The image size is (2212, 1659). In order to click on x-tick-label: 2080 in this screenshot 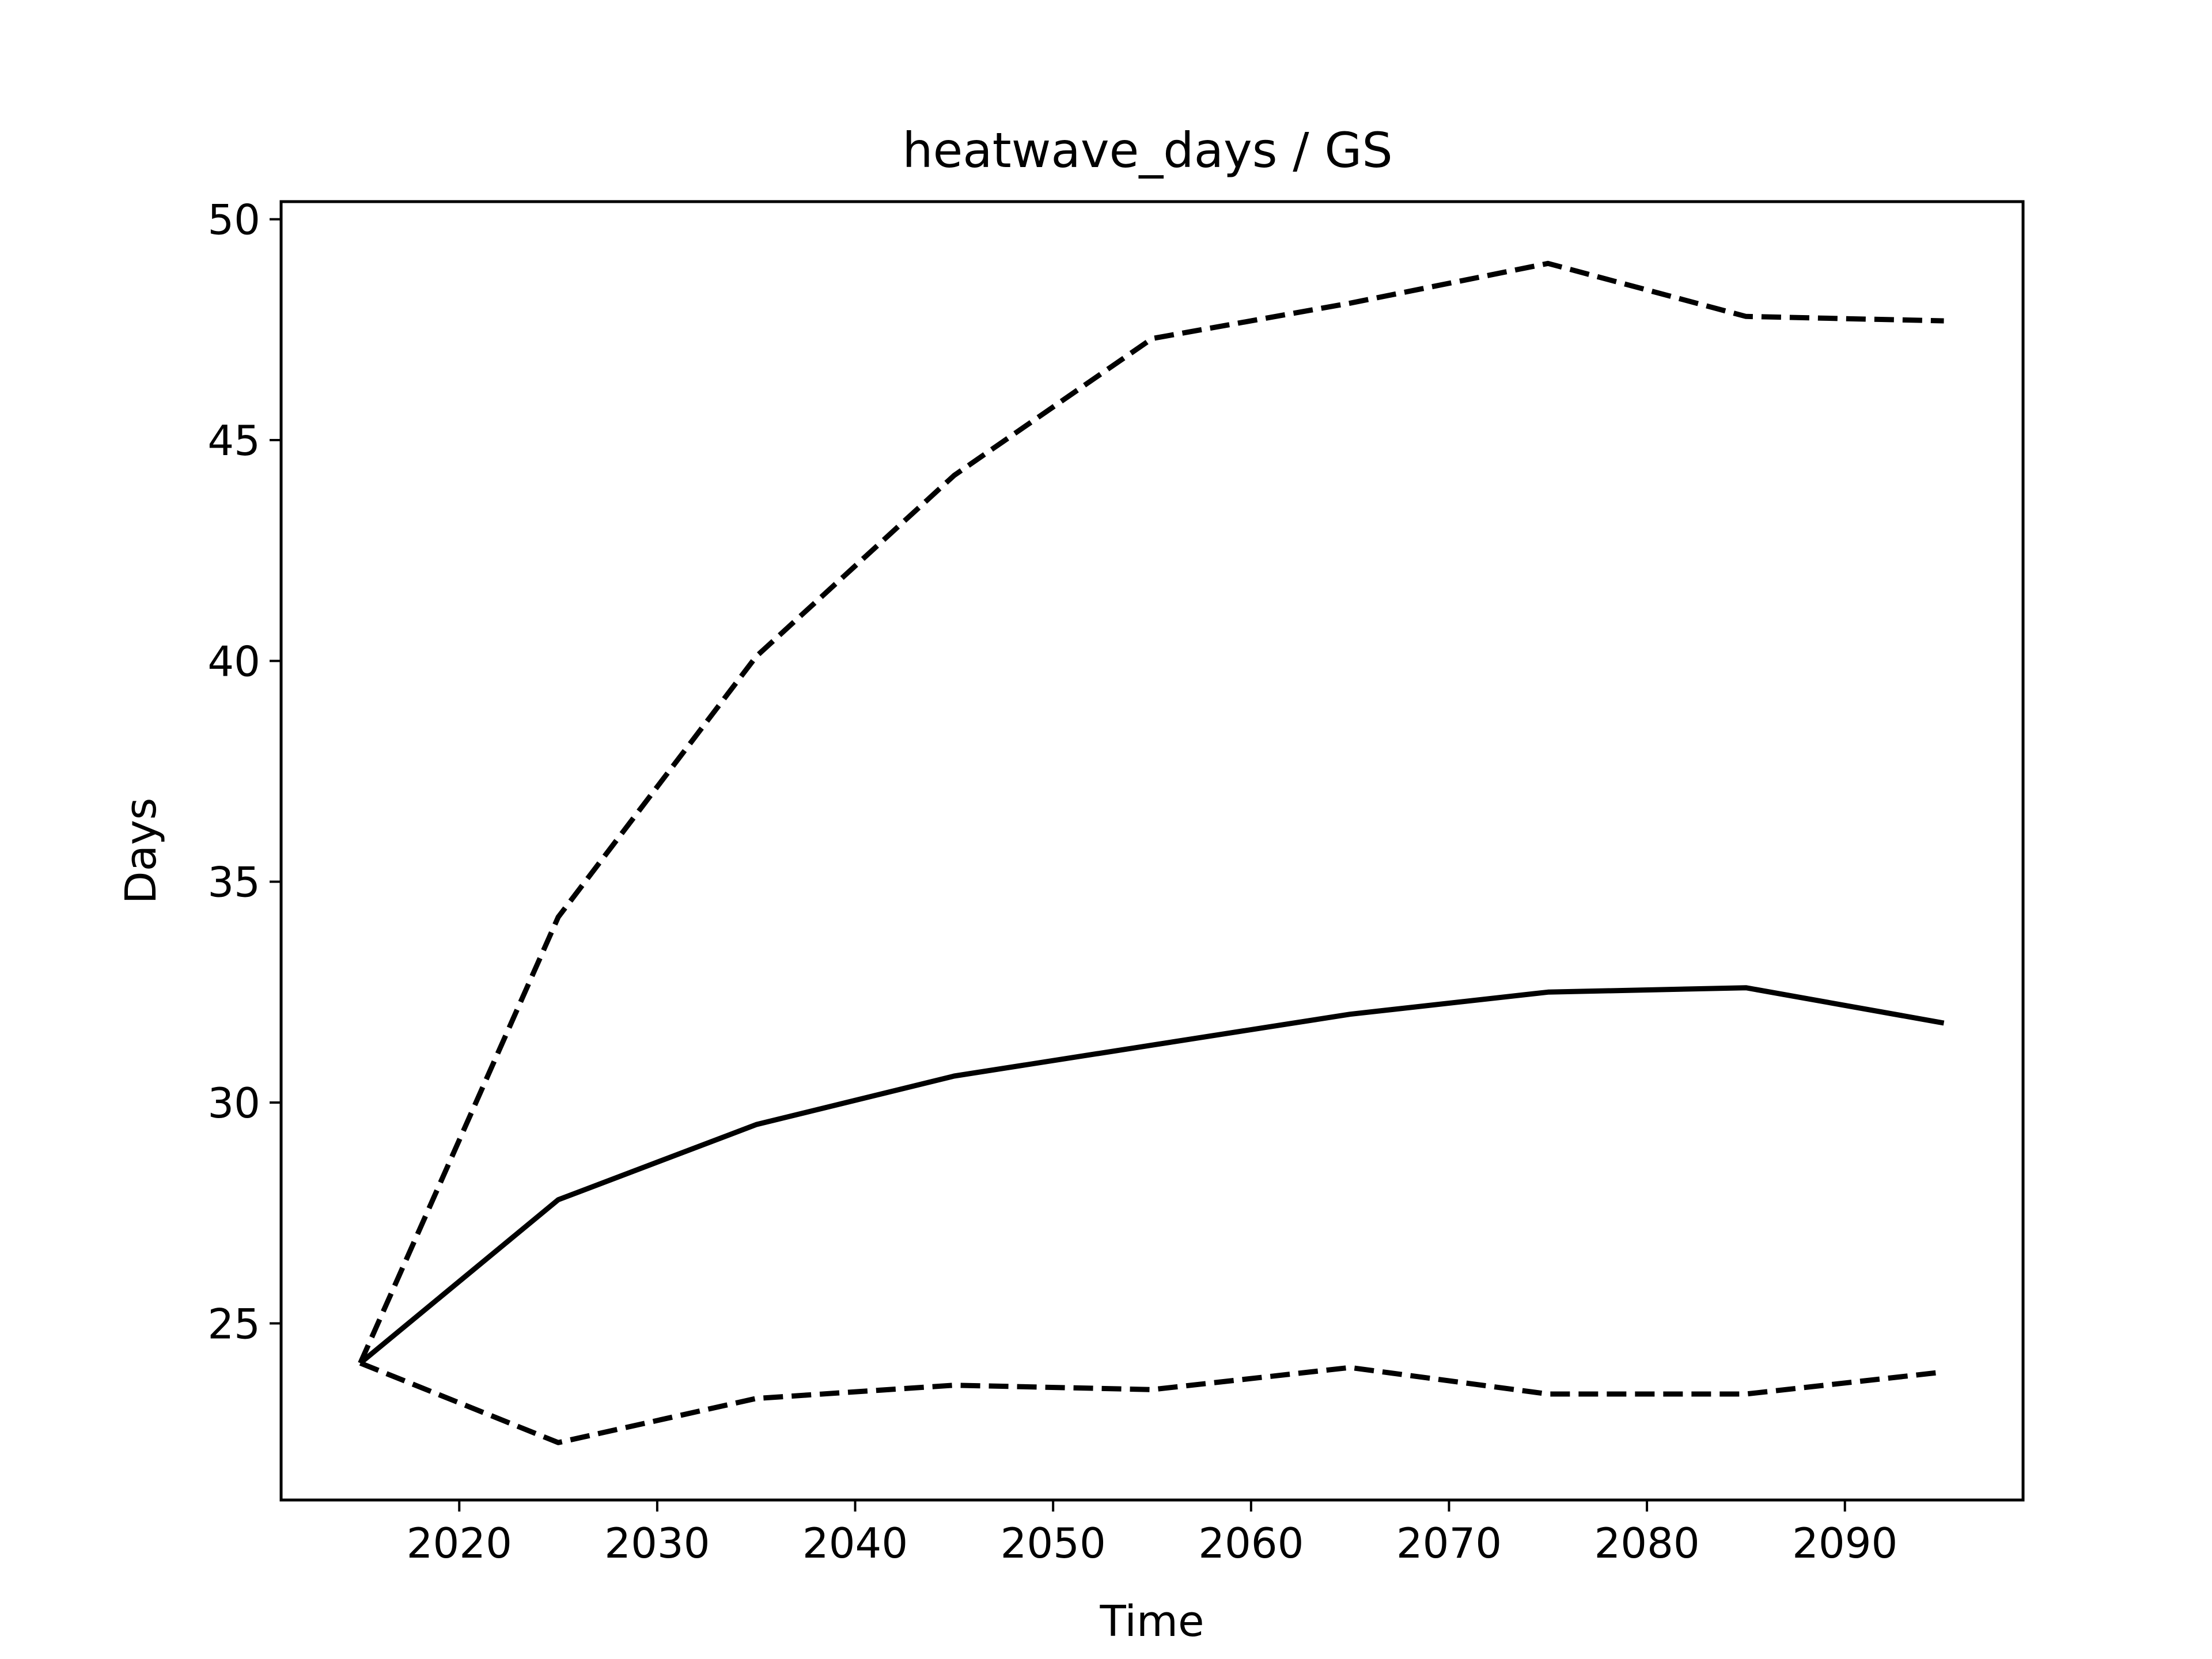, I will do `click(1646, 1543)`.